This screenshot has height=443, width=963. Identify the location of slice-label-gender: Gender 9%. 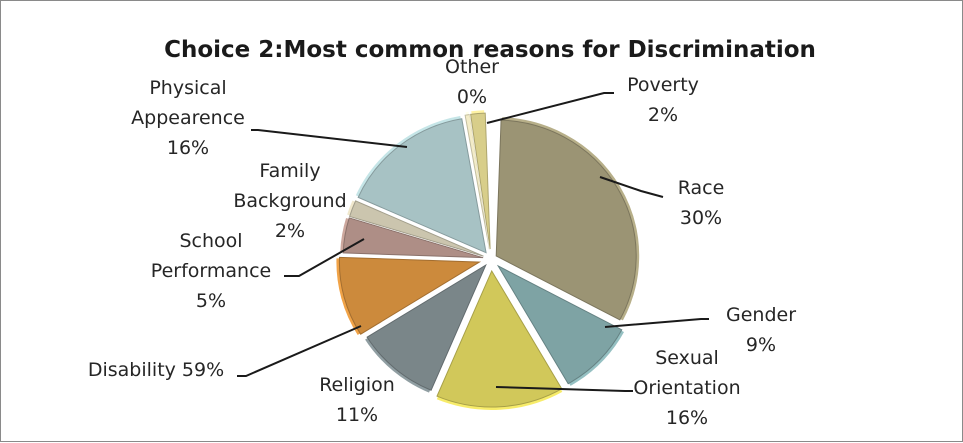
(761, 330).